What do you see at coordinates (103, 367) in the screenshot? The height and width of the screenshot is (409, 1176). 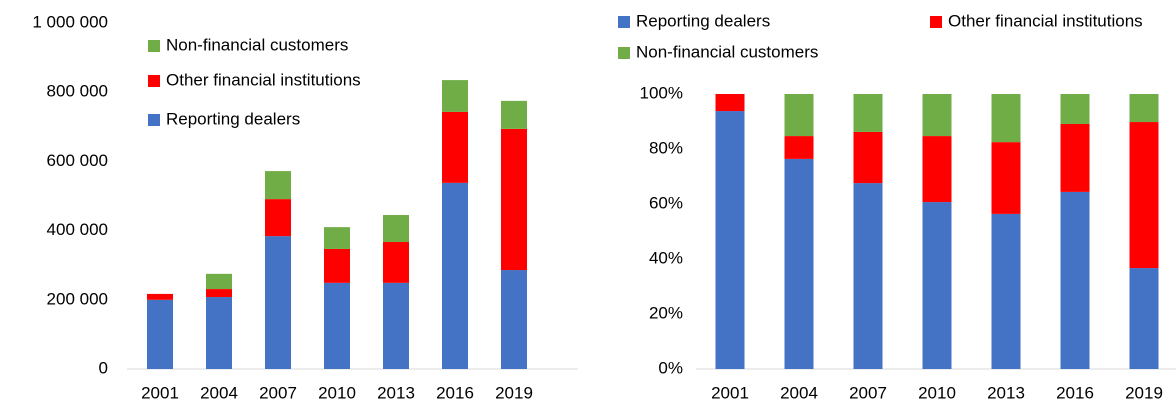 I see `y-tick-label: 0` at bounding box center [103, 367].